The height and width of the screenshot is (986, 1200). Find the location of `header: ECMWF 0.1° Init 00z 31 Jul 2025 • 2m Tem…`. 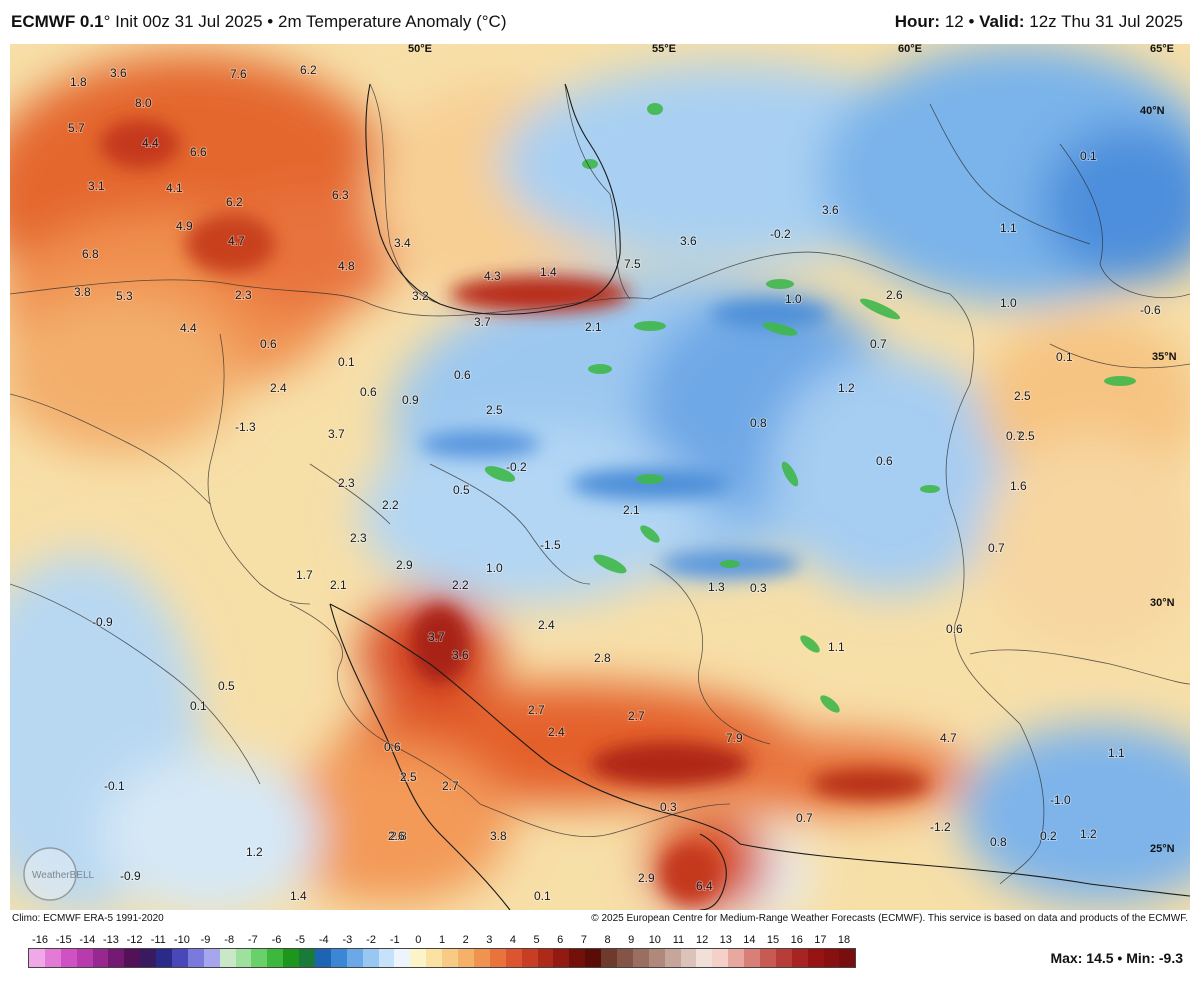

header: ECMWF 0.1° Init 00z 31 Jul 2025 • 2m Tem… is located at coordinates (600, 22).